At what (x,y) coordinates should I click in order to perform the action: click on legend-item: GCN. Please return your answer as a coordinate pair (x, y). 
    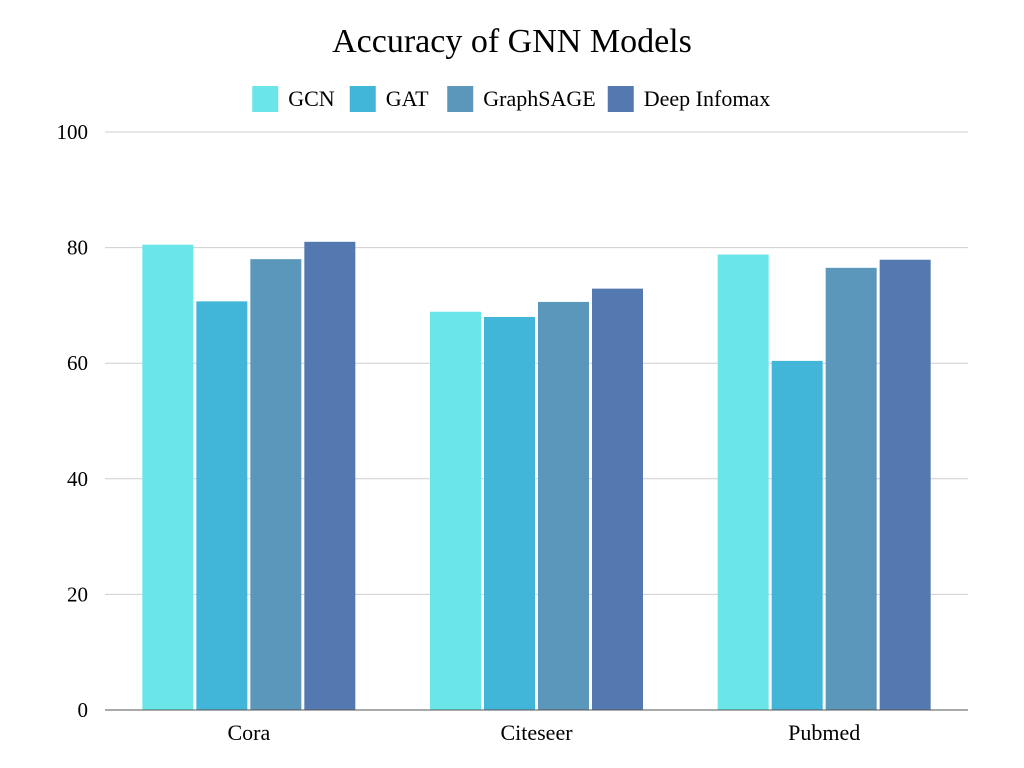
    Looking at the image, I should click on (293, 99).